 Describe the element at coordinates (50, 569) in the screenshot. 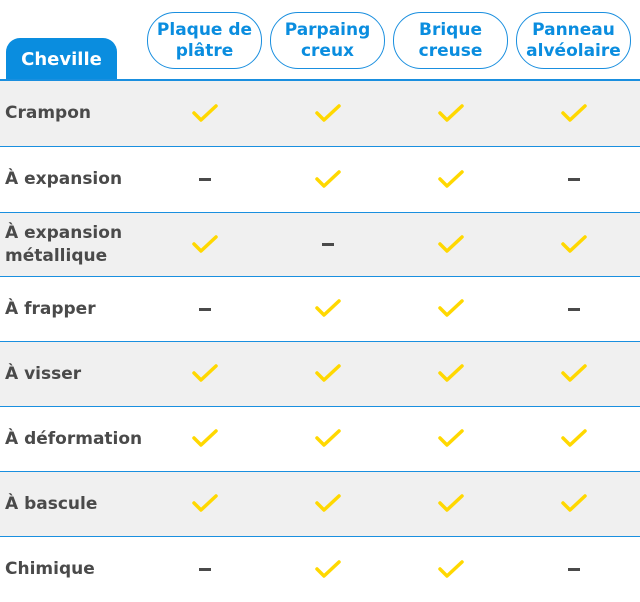

I see `row-label: Chimique` at that location.